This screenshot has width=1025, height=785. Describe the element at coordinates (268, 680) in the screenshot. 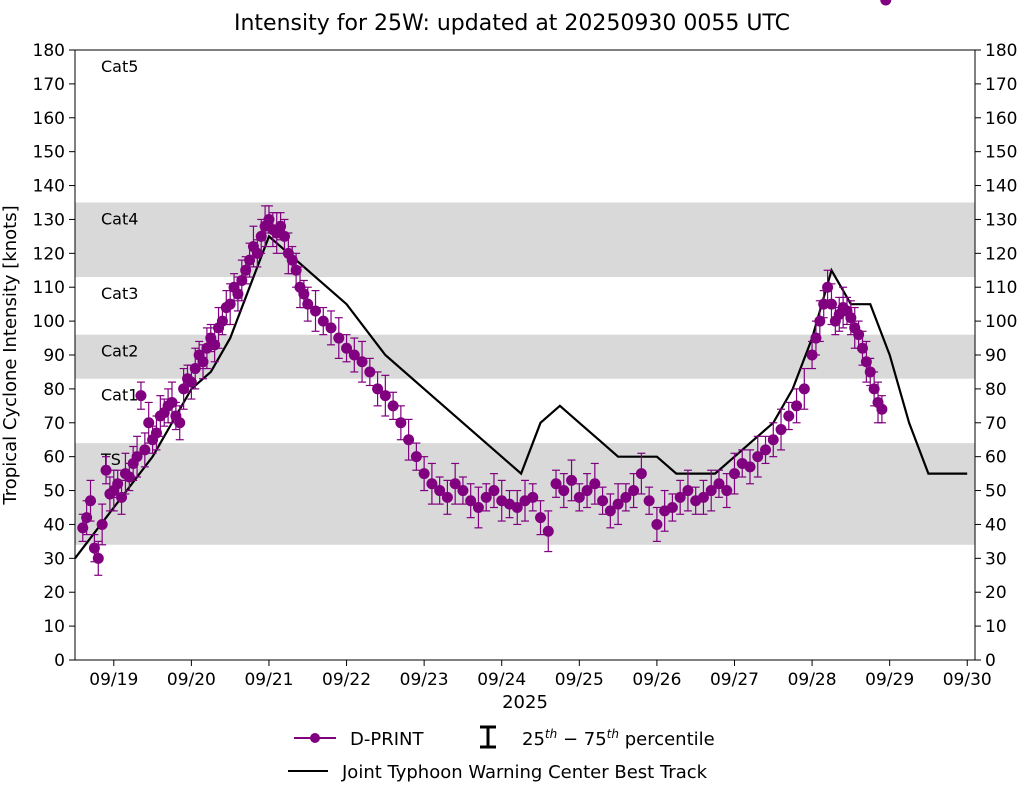

I see `x-tick-label: 09/21` at that location.